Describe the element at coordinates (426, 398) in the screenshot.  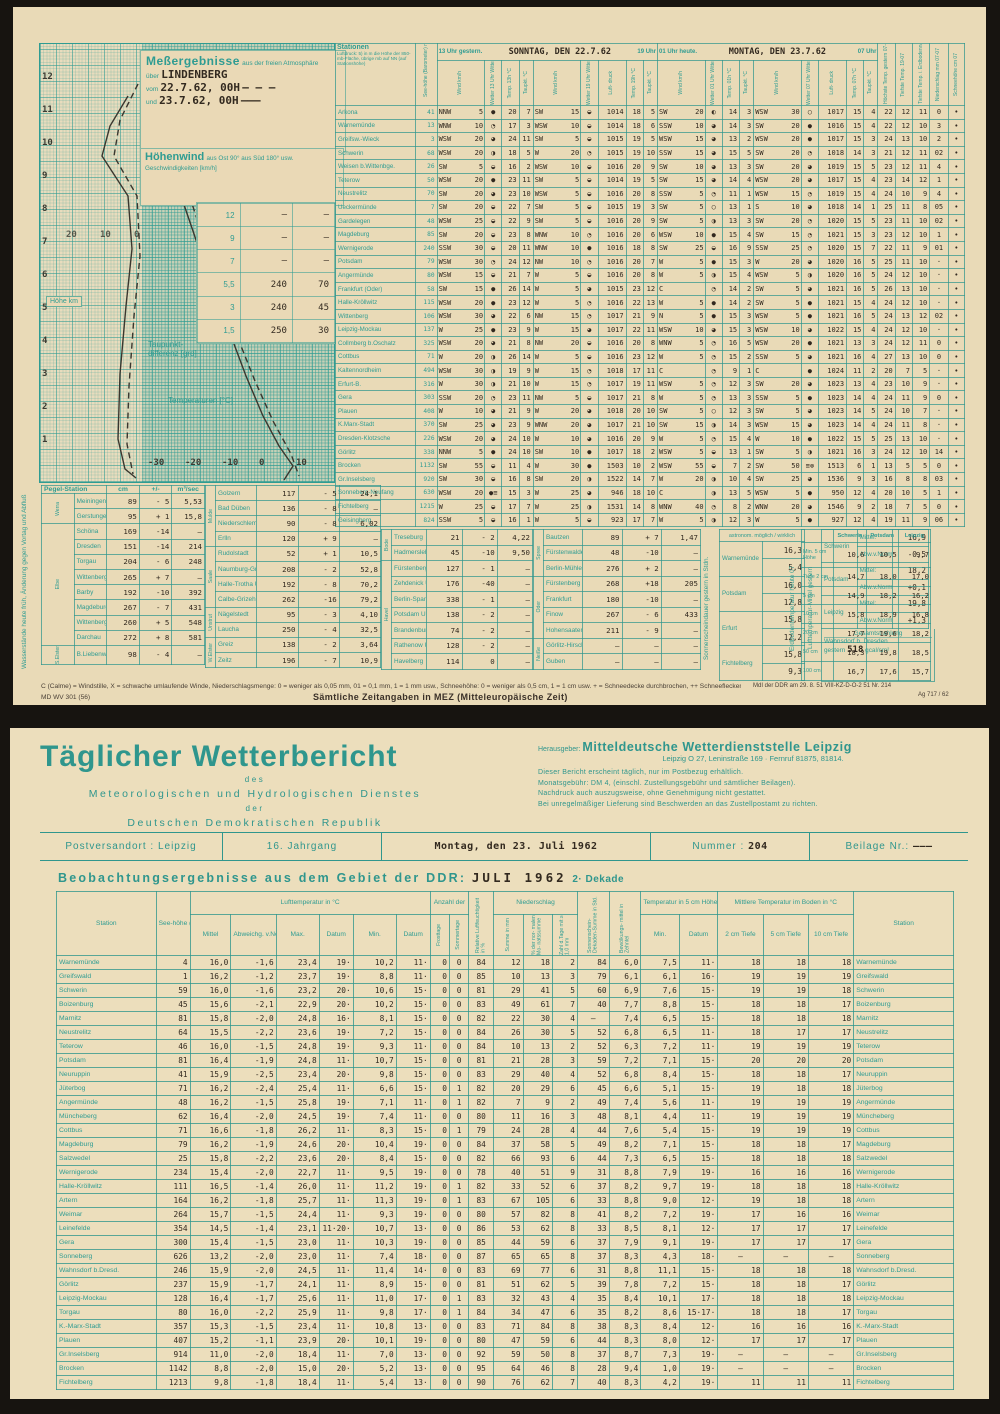
I see `station-altitude: 303` at that location.